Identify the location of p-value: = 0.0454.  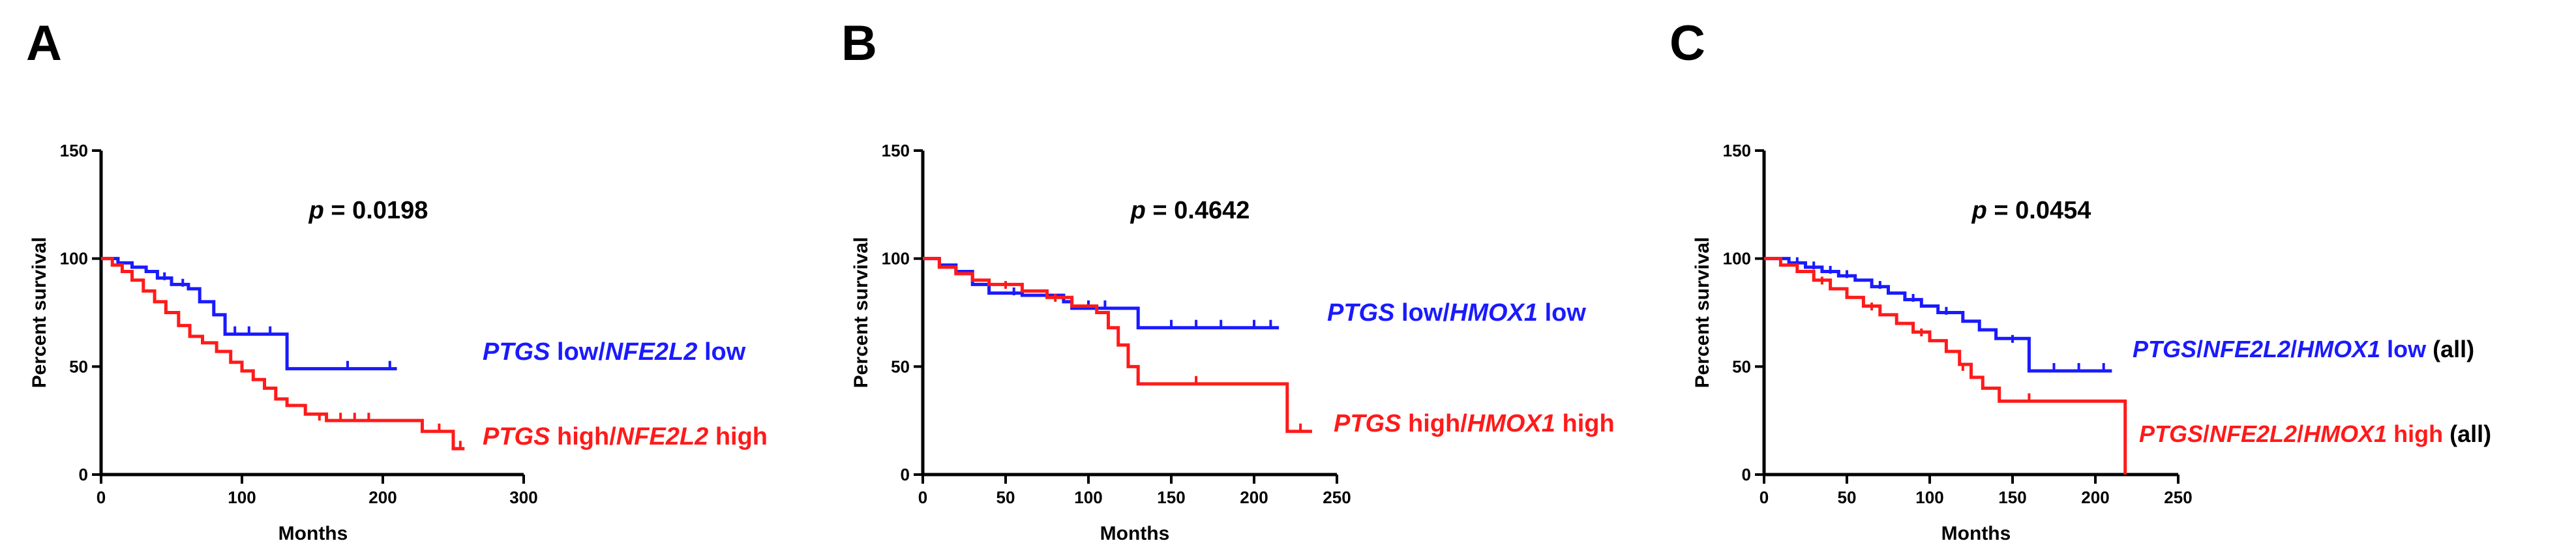
(2039, 211).